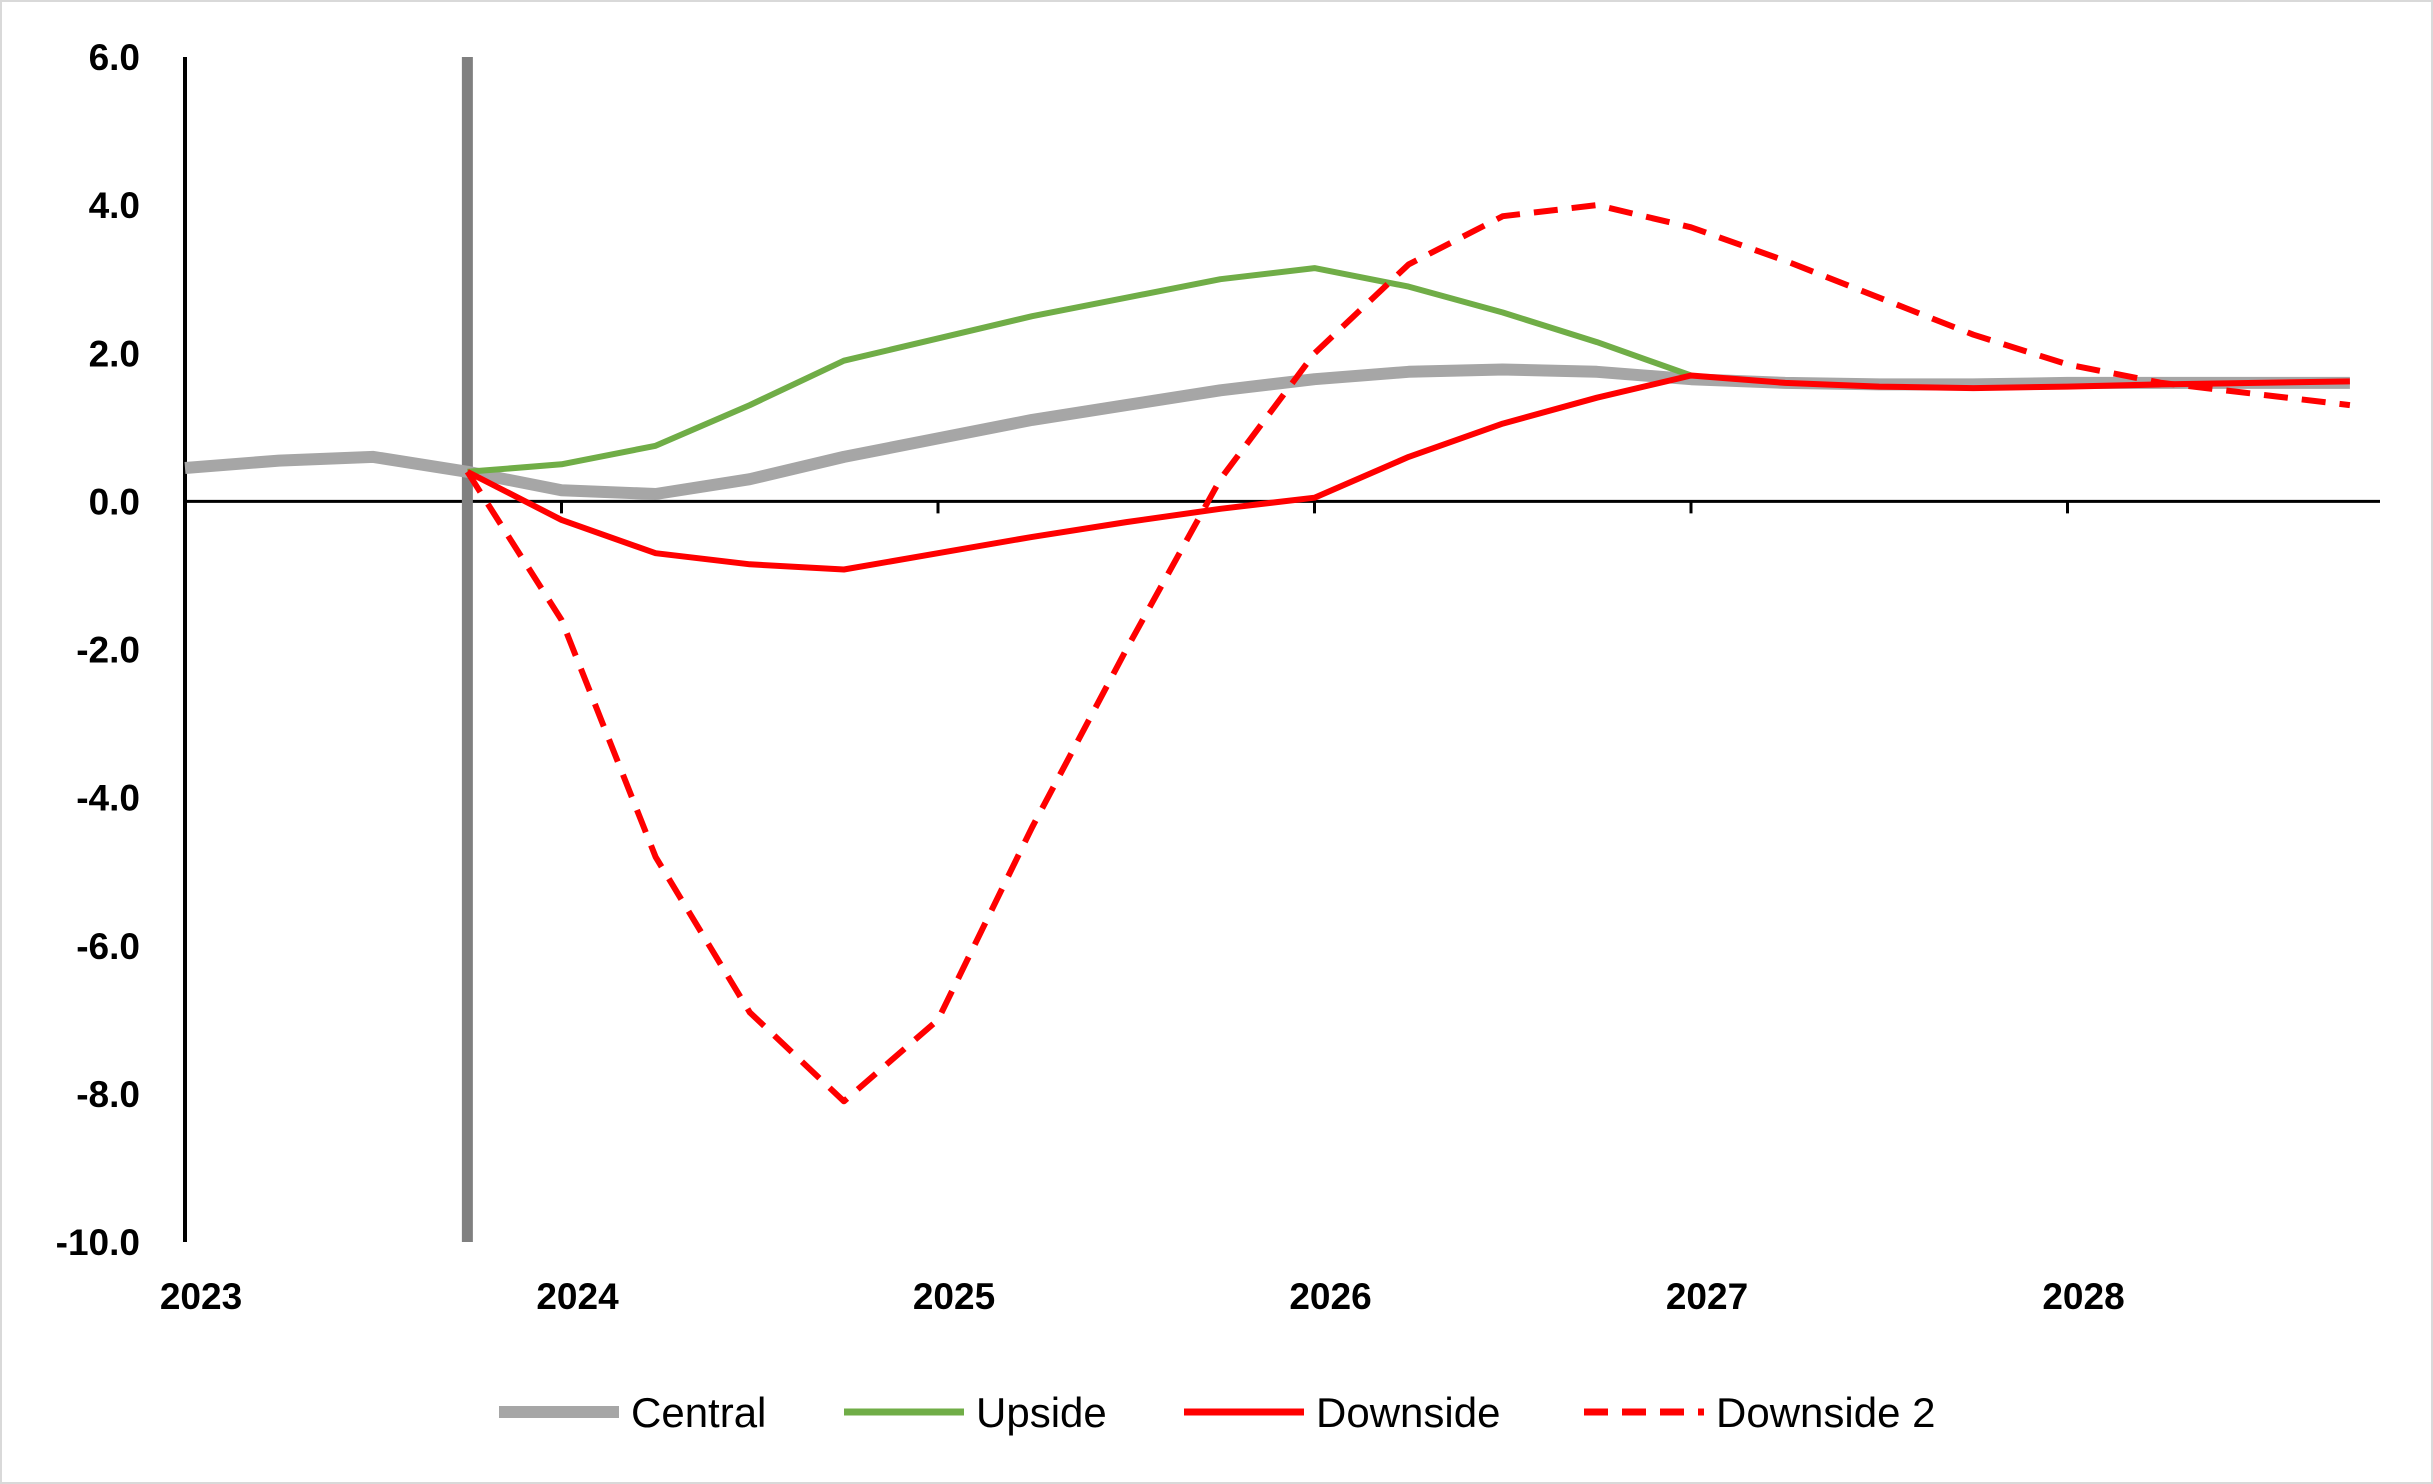  I want to click on y-tick-label: -2.0, so click(108, 650).